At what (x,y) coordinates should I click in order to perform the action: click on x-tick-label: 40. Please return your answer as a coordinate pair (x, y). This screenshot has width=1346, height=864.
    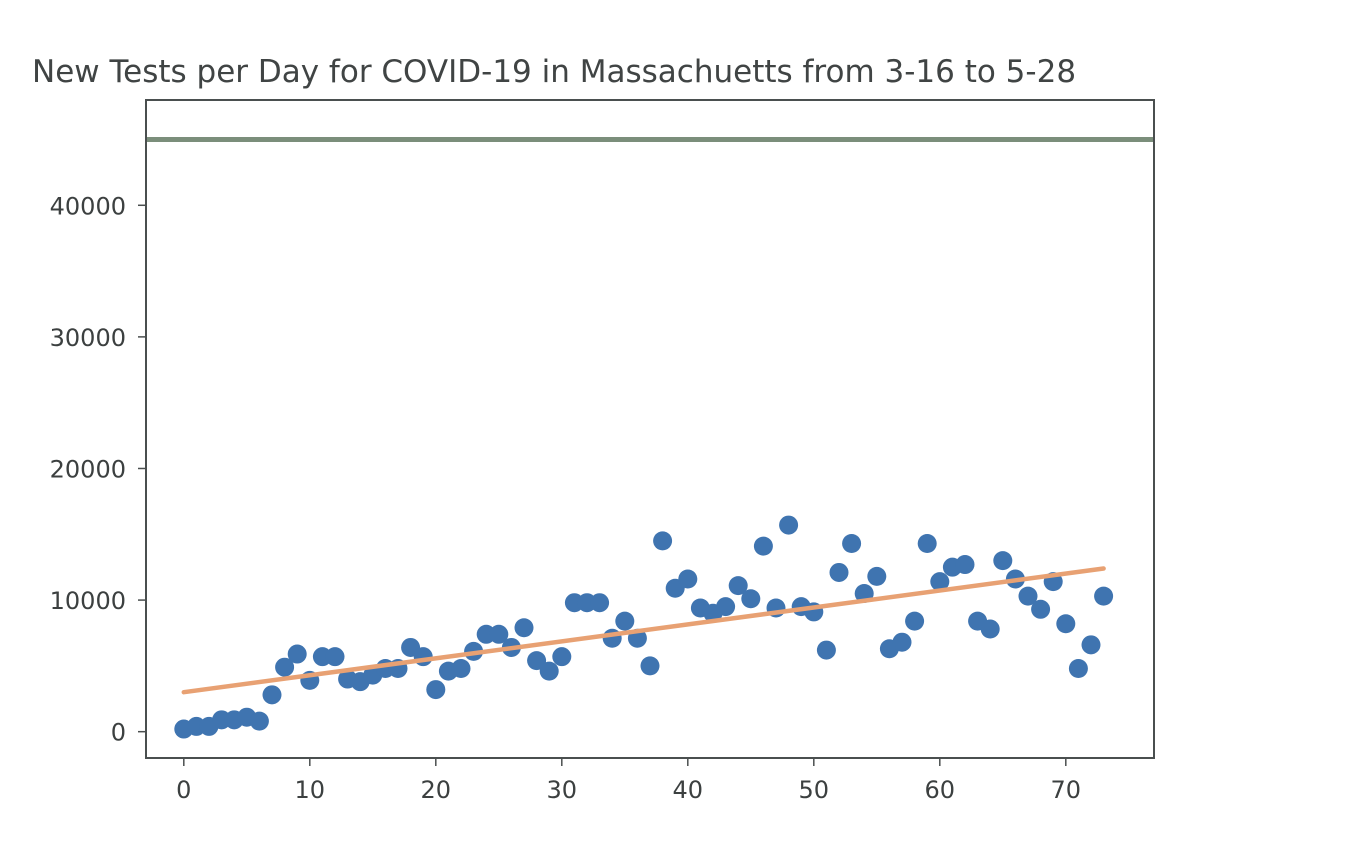
    Looking at the image, I should click on (688, 790).